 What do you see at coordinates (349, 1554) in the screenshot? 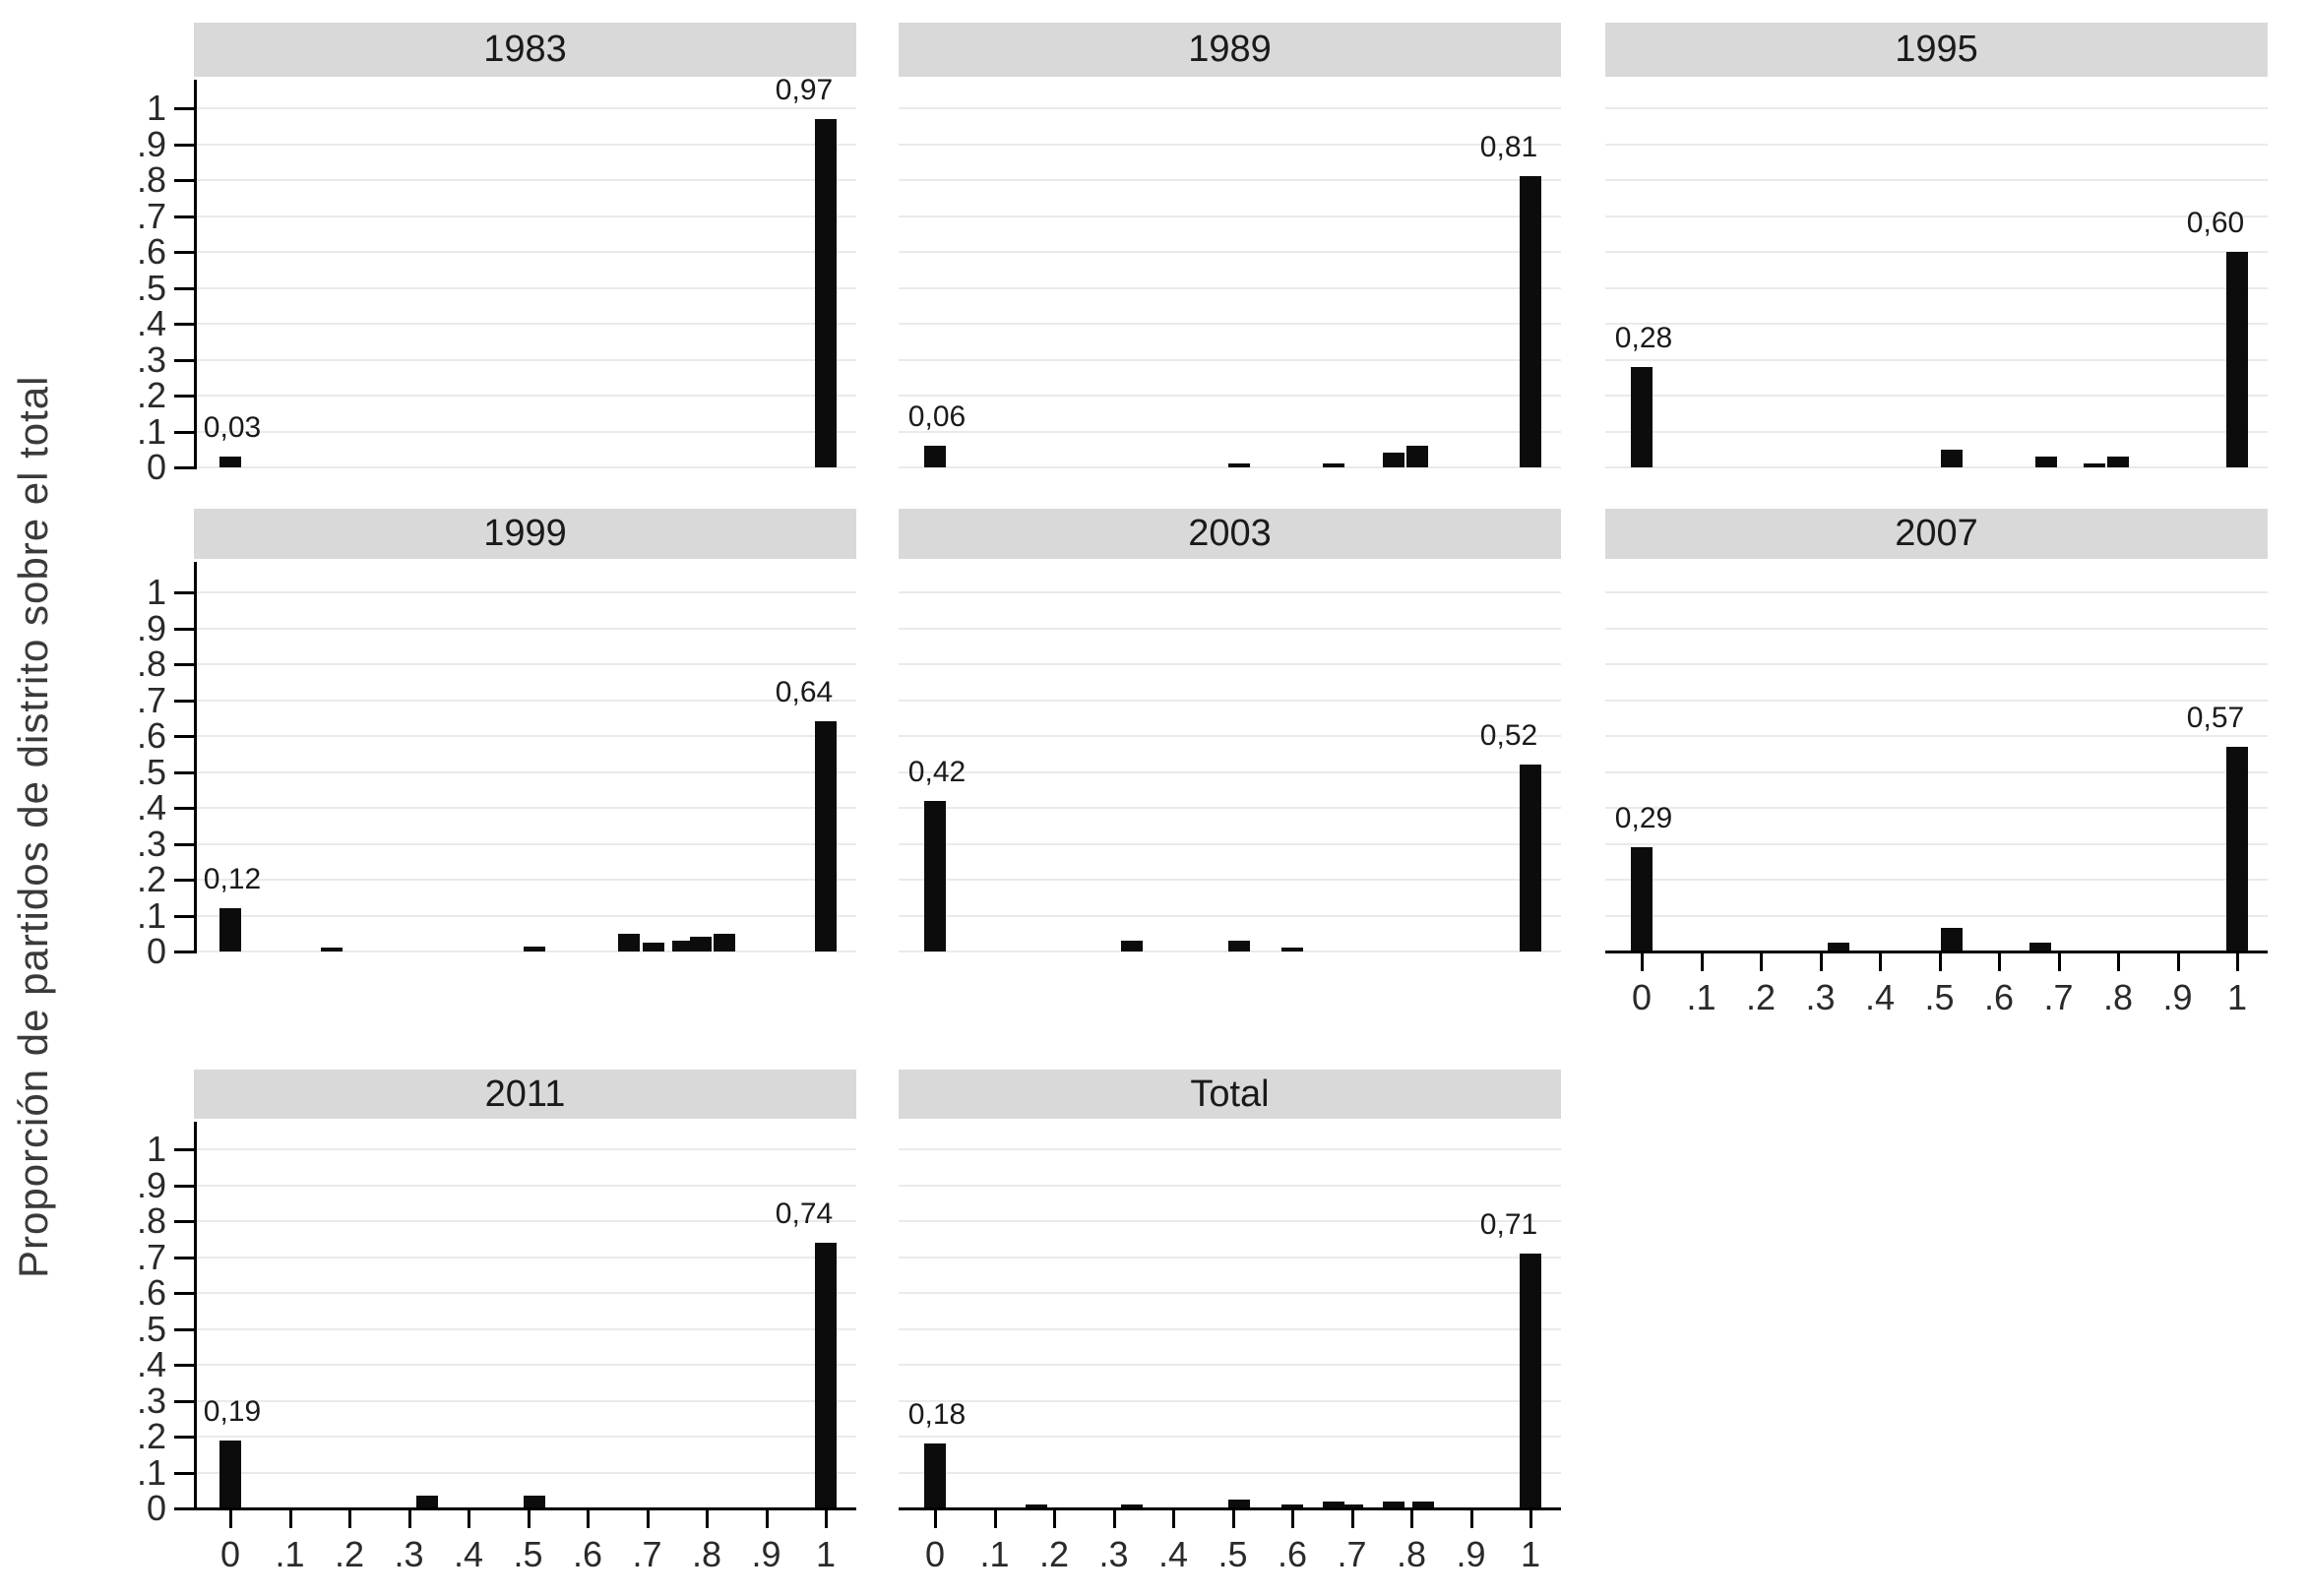
I see `x-tick-label: .2` at bounding box center [349, 1554].